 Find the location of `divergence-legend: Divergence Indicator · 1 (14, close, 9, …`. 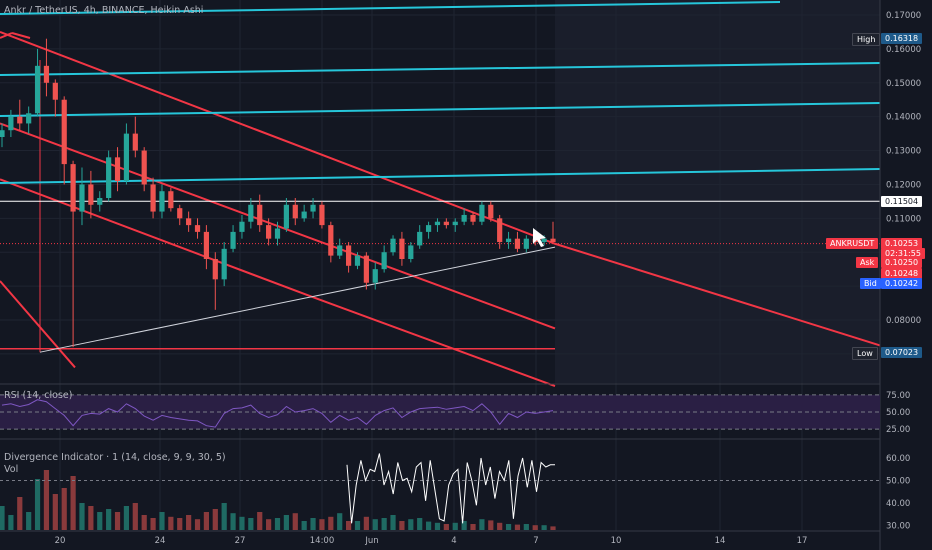

divergence-legend: Divergence Indicator · 1 (14, close, 9, … is located at coordinates (115, 457).